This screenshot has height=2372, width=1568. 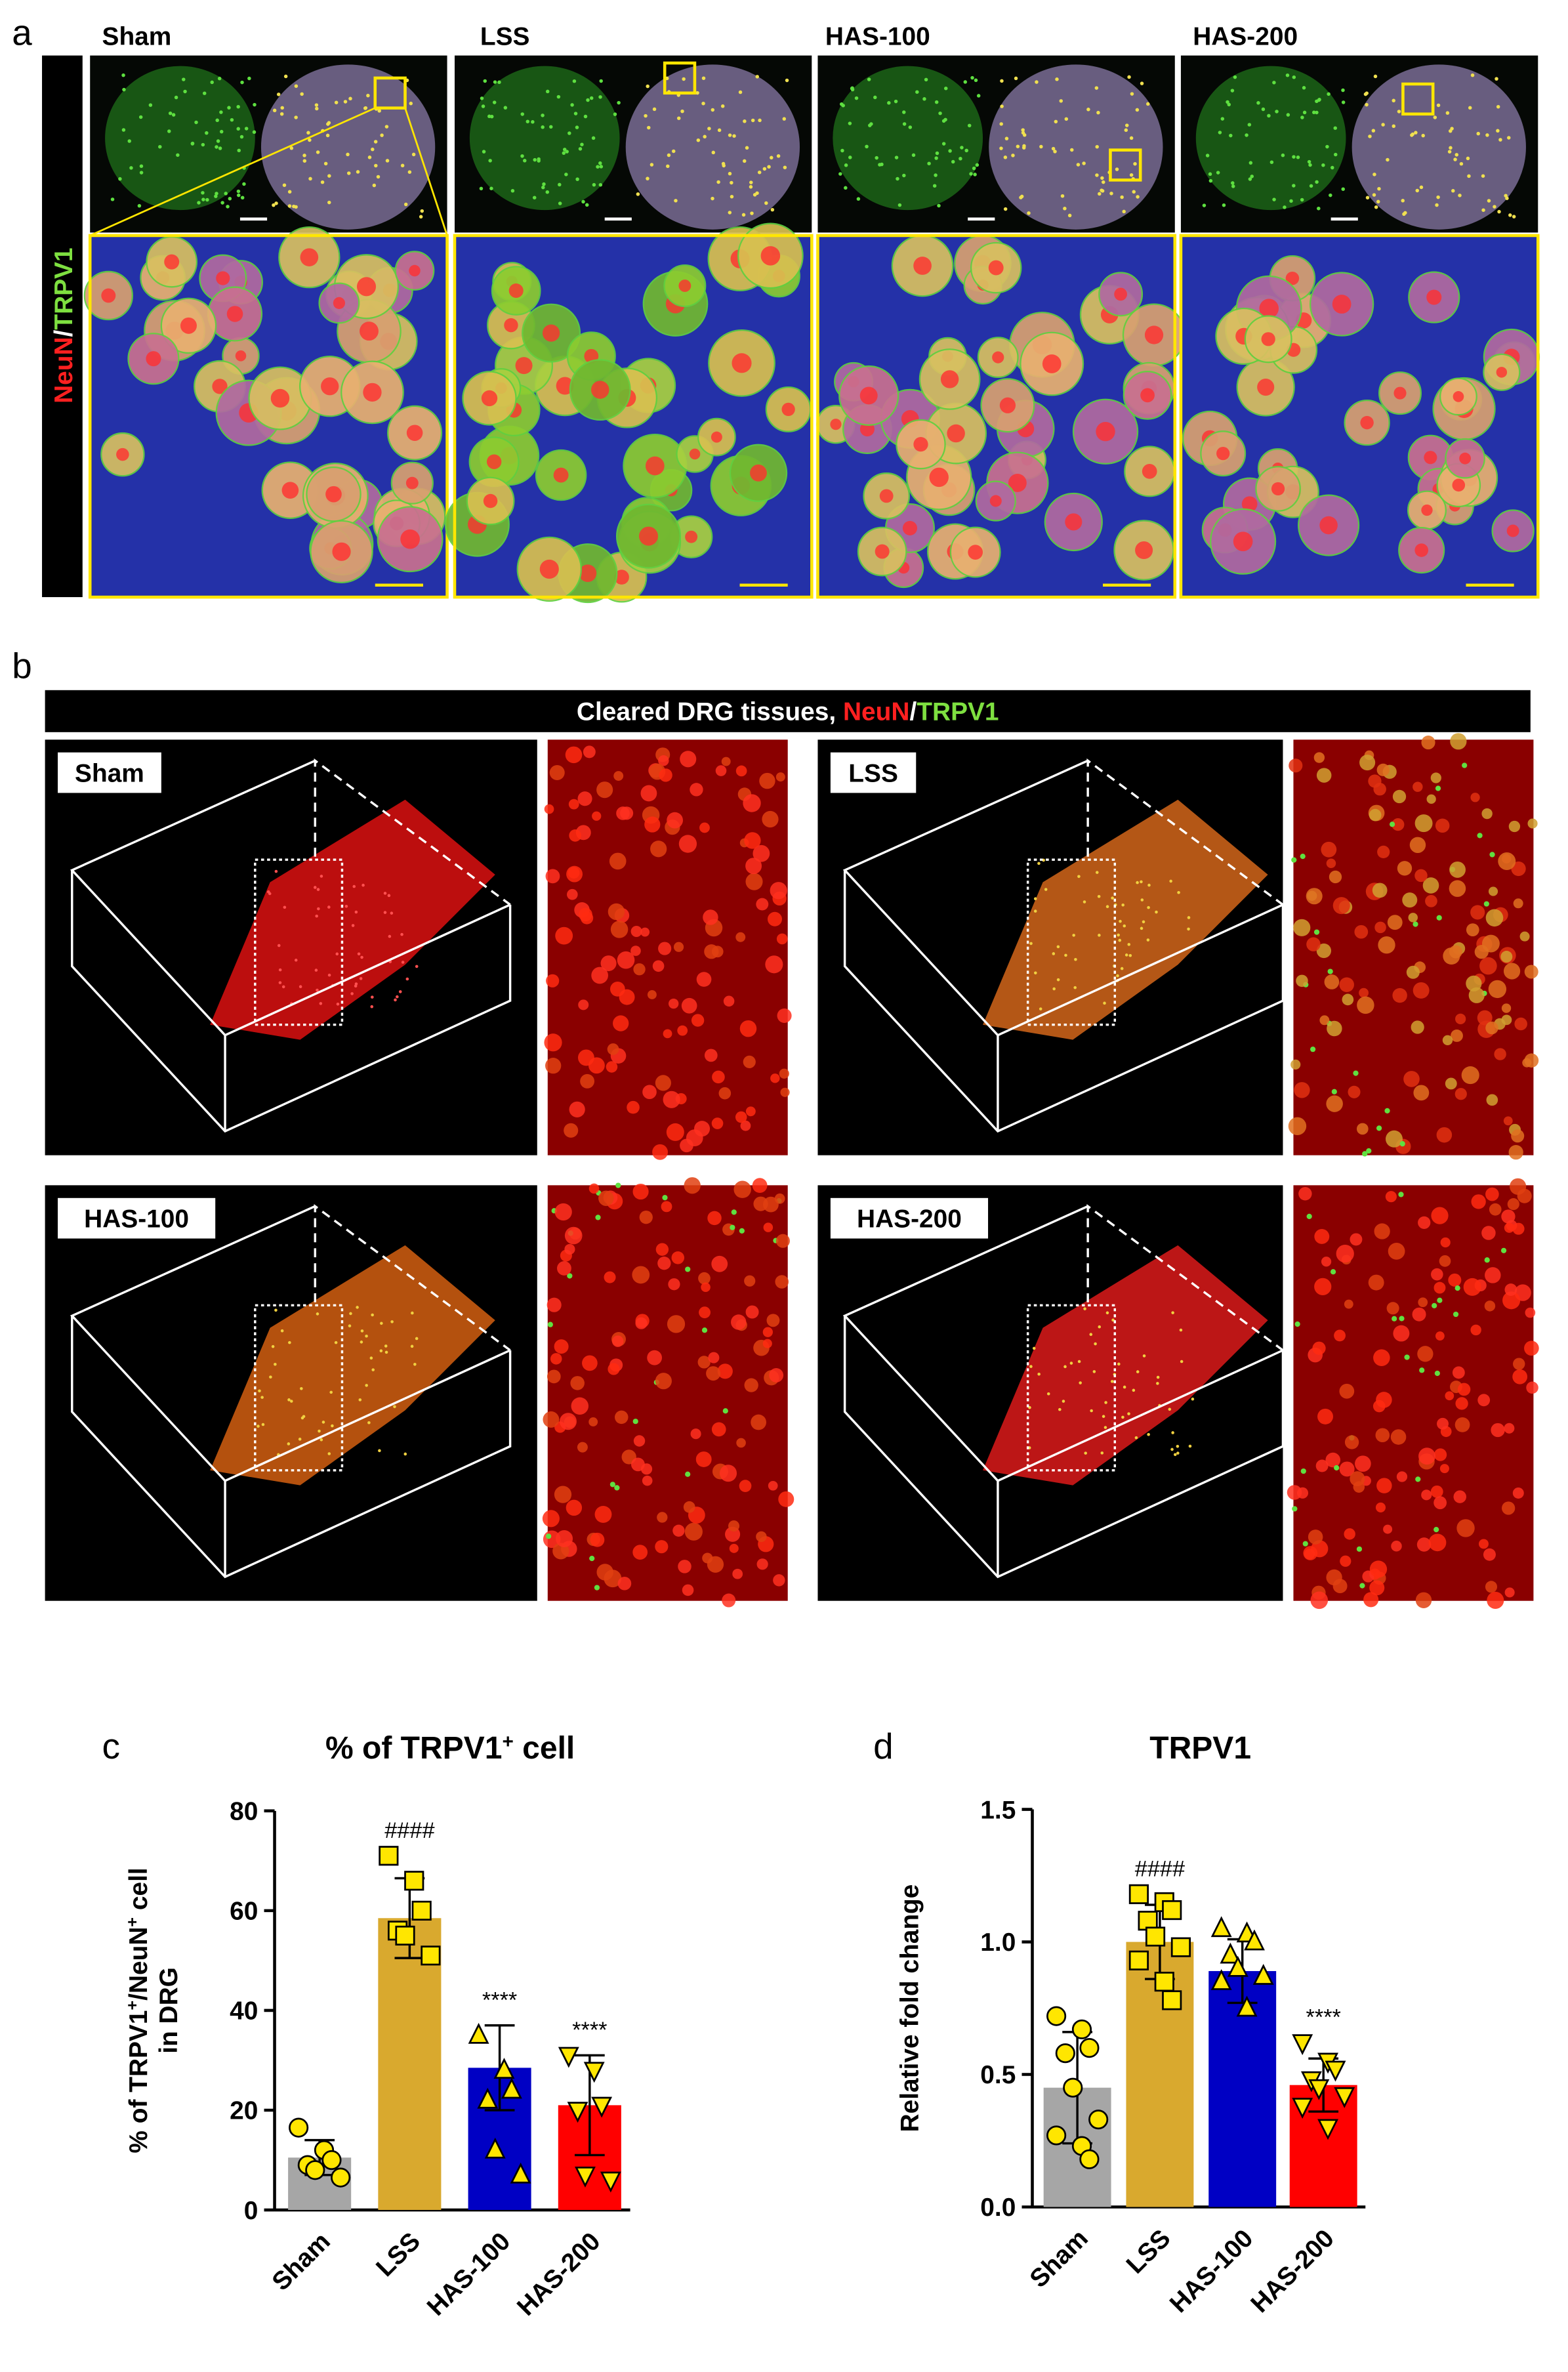 I want to click on y-axis-label: in DRG, so click(x=169, y=2010).